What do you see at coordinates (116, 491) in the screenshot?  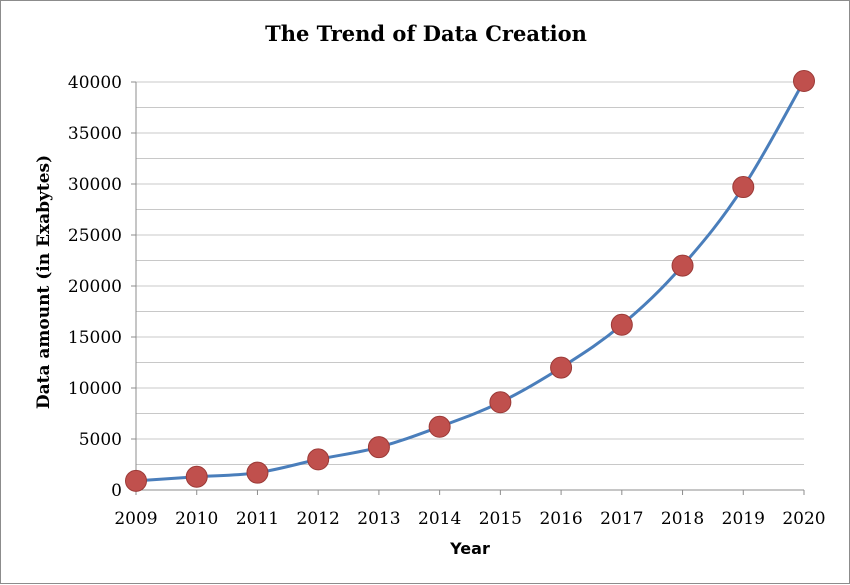 I see `y-tick-label: 0` at bounding box center [116, 491].